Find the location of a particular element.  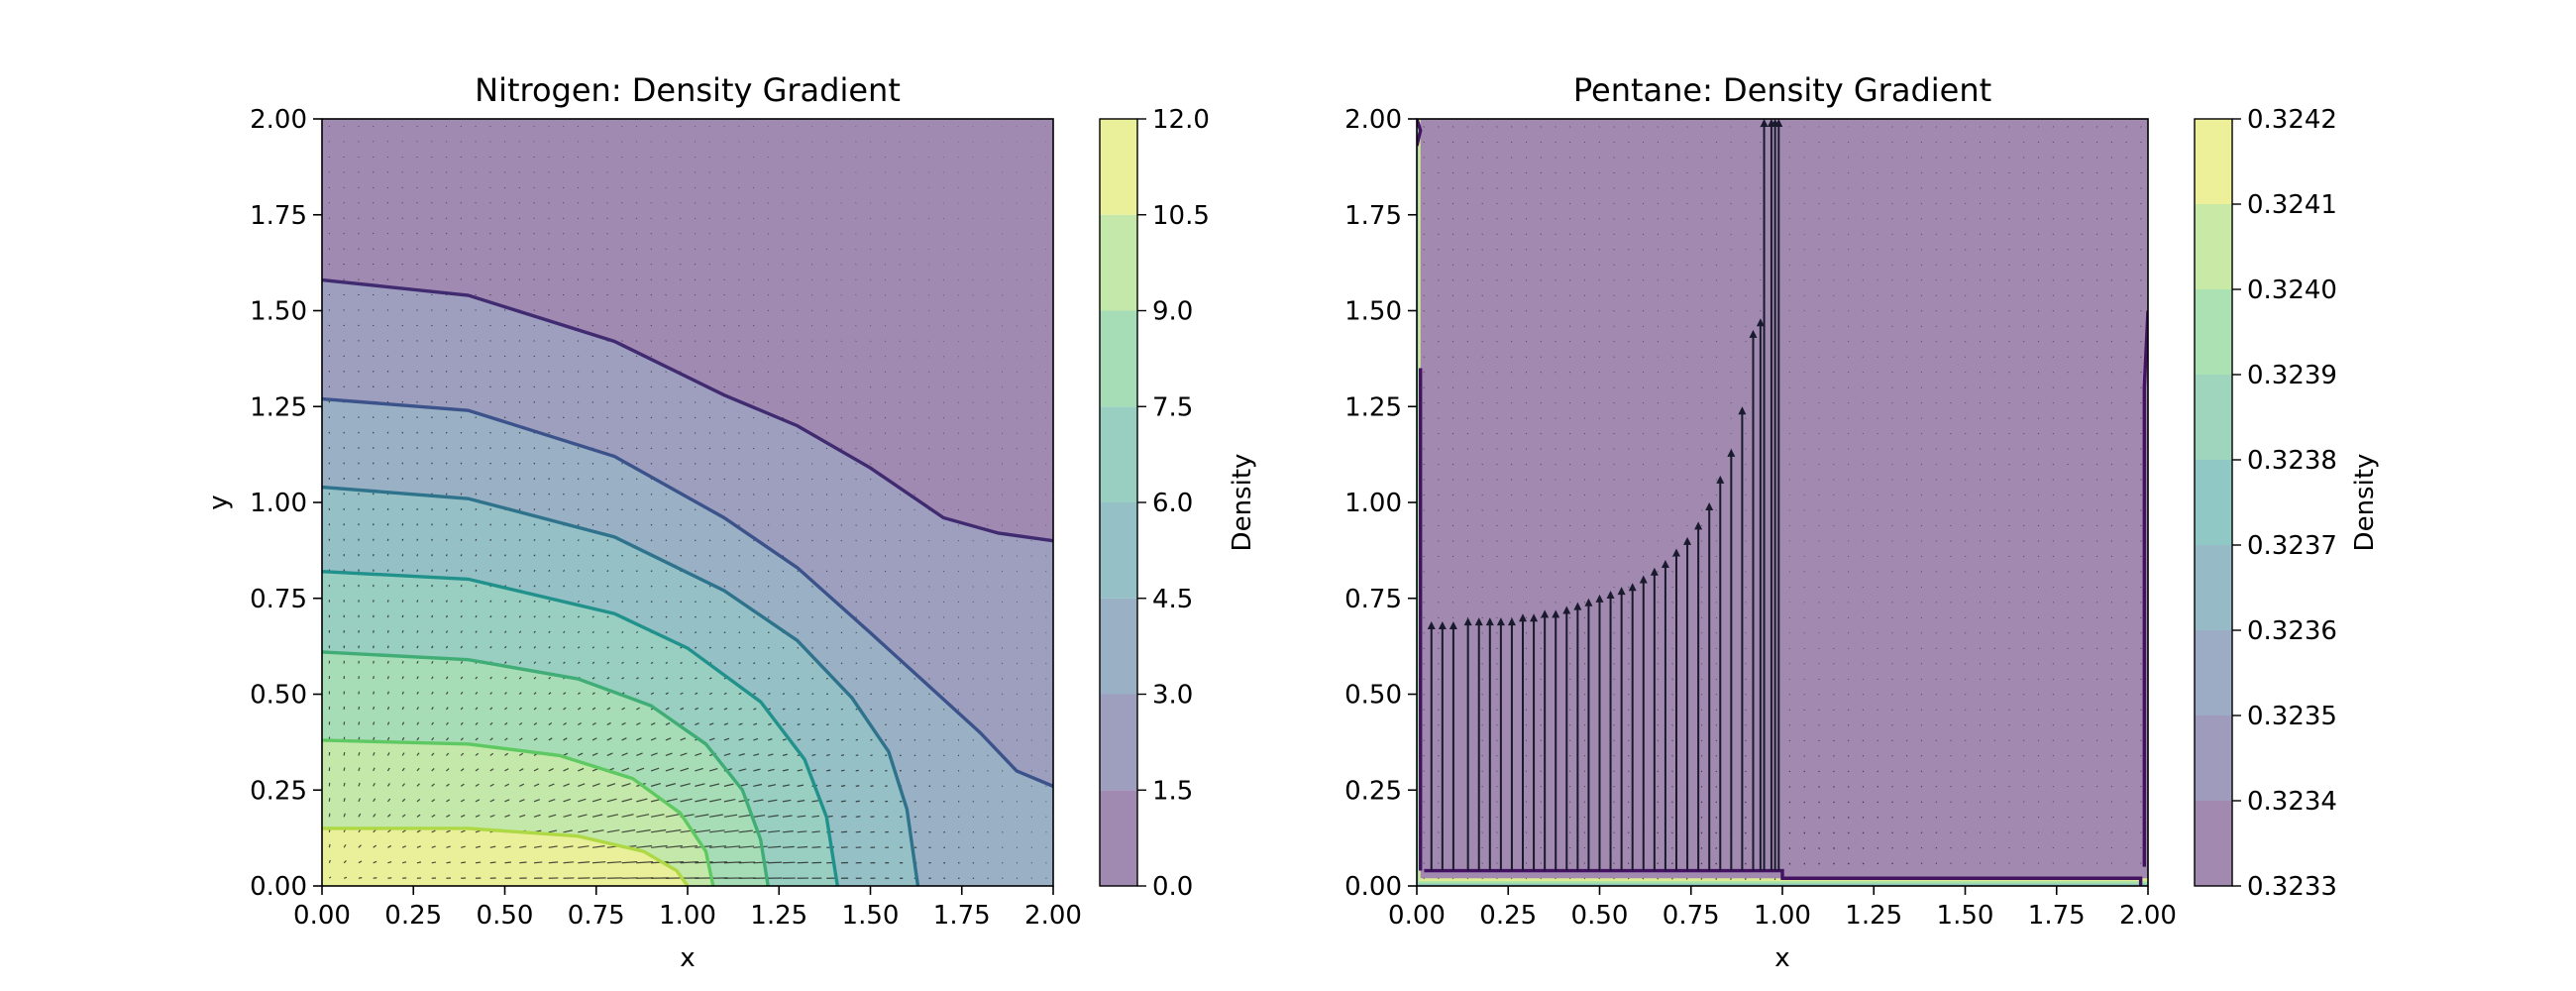

pentane-title: Pentane: Density Gradient is located at coordinates (1782, 90).